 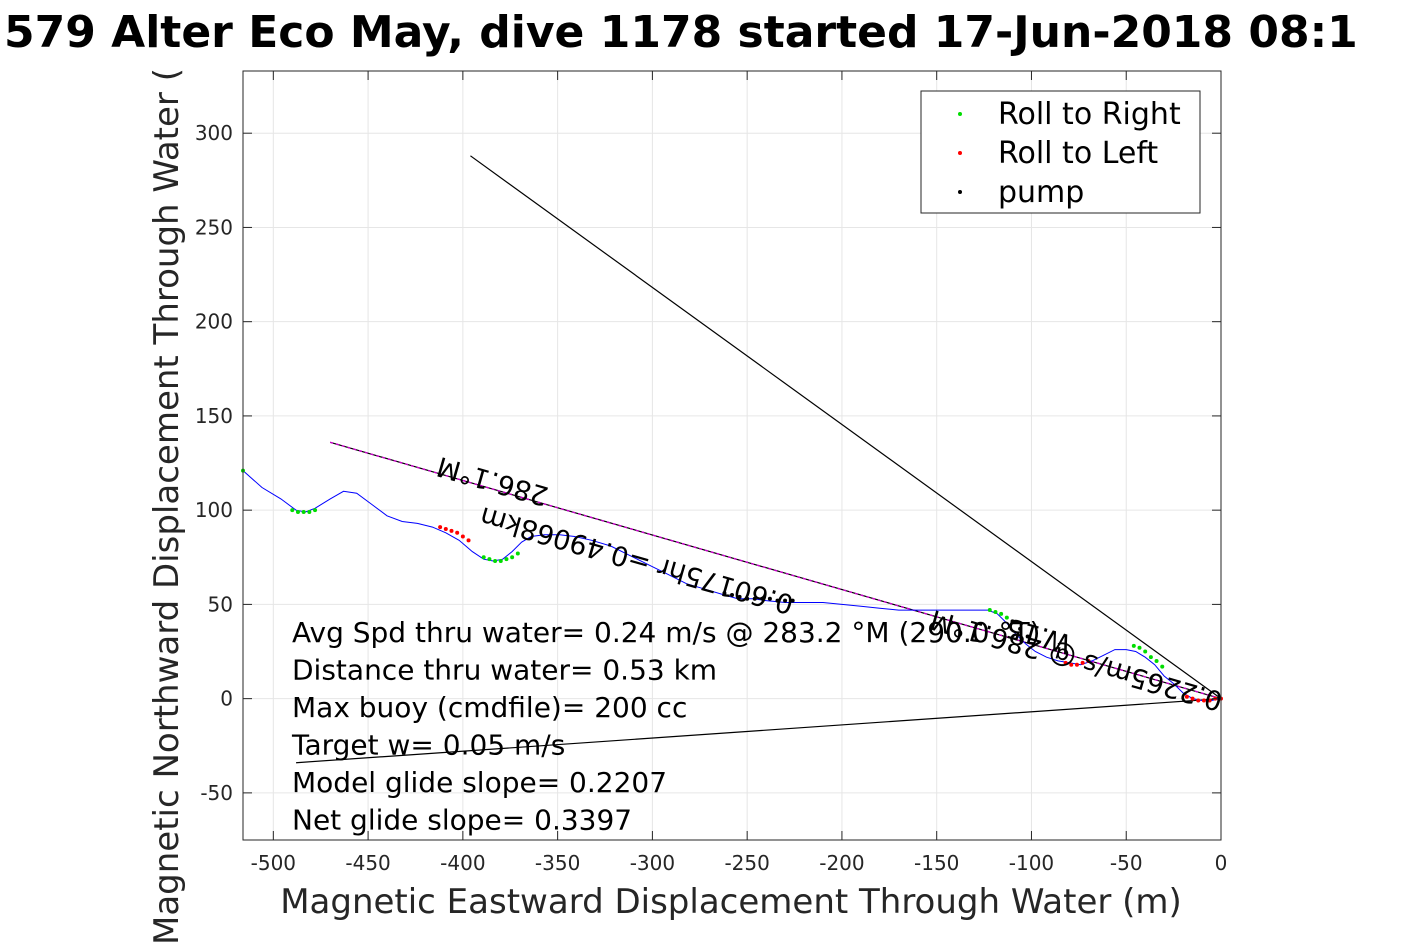 What do you see at coordinates (462, 863) in the screenshot?
I see `x-tick-label: -400` at bounding box center [462, 863].